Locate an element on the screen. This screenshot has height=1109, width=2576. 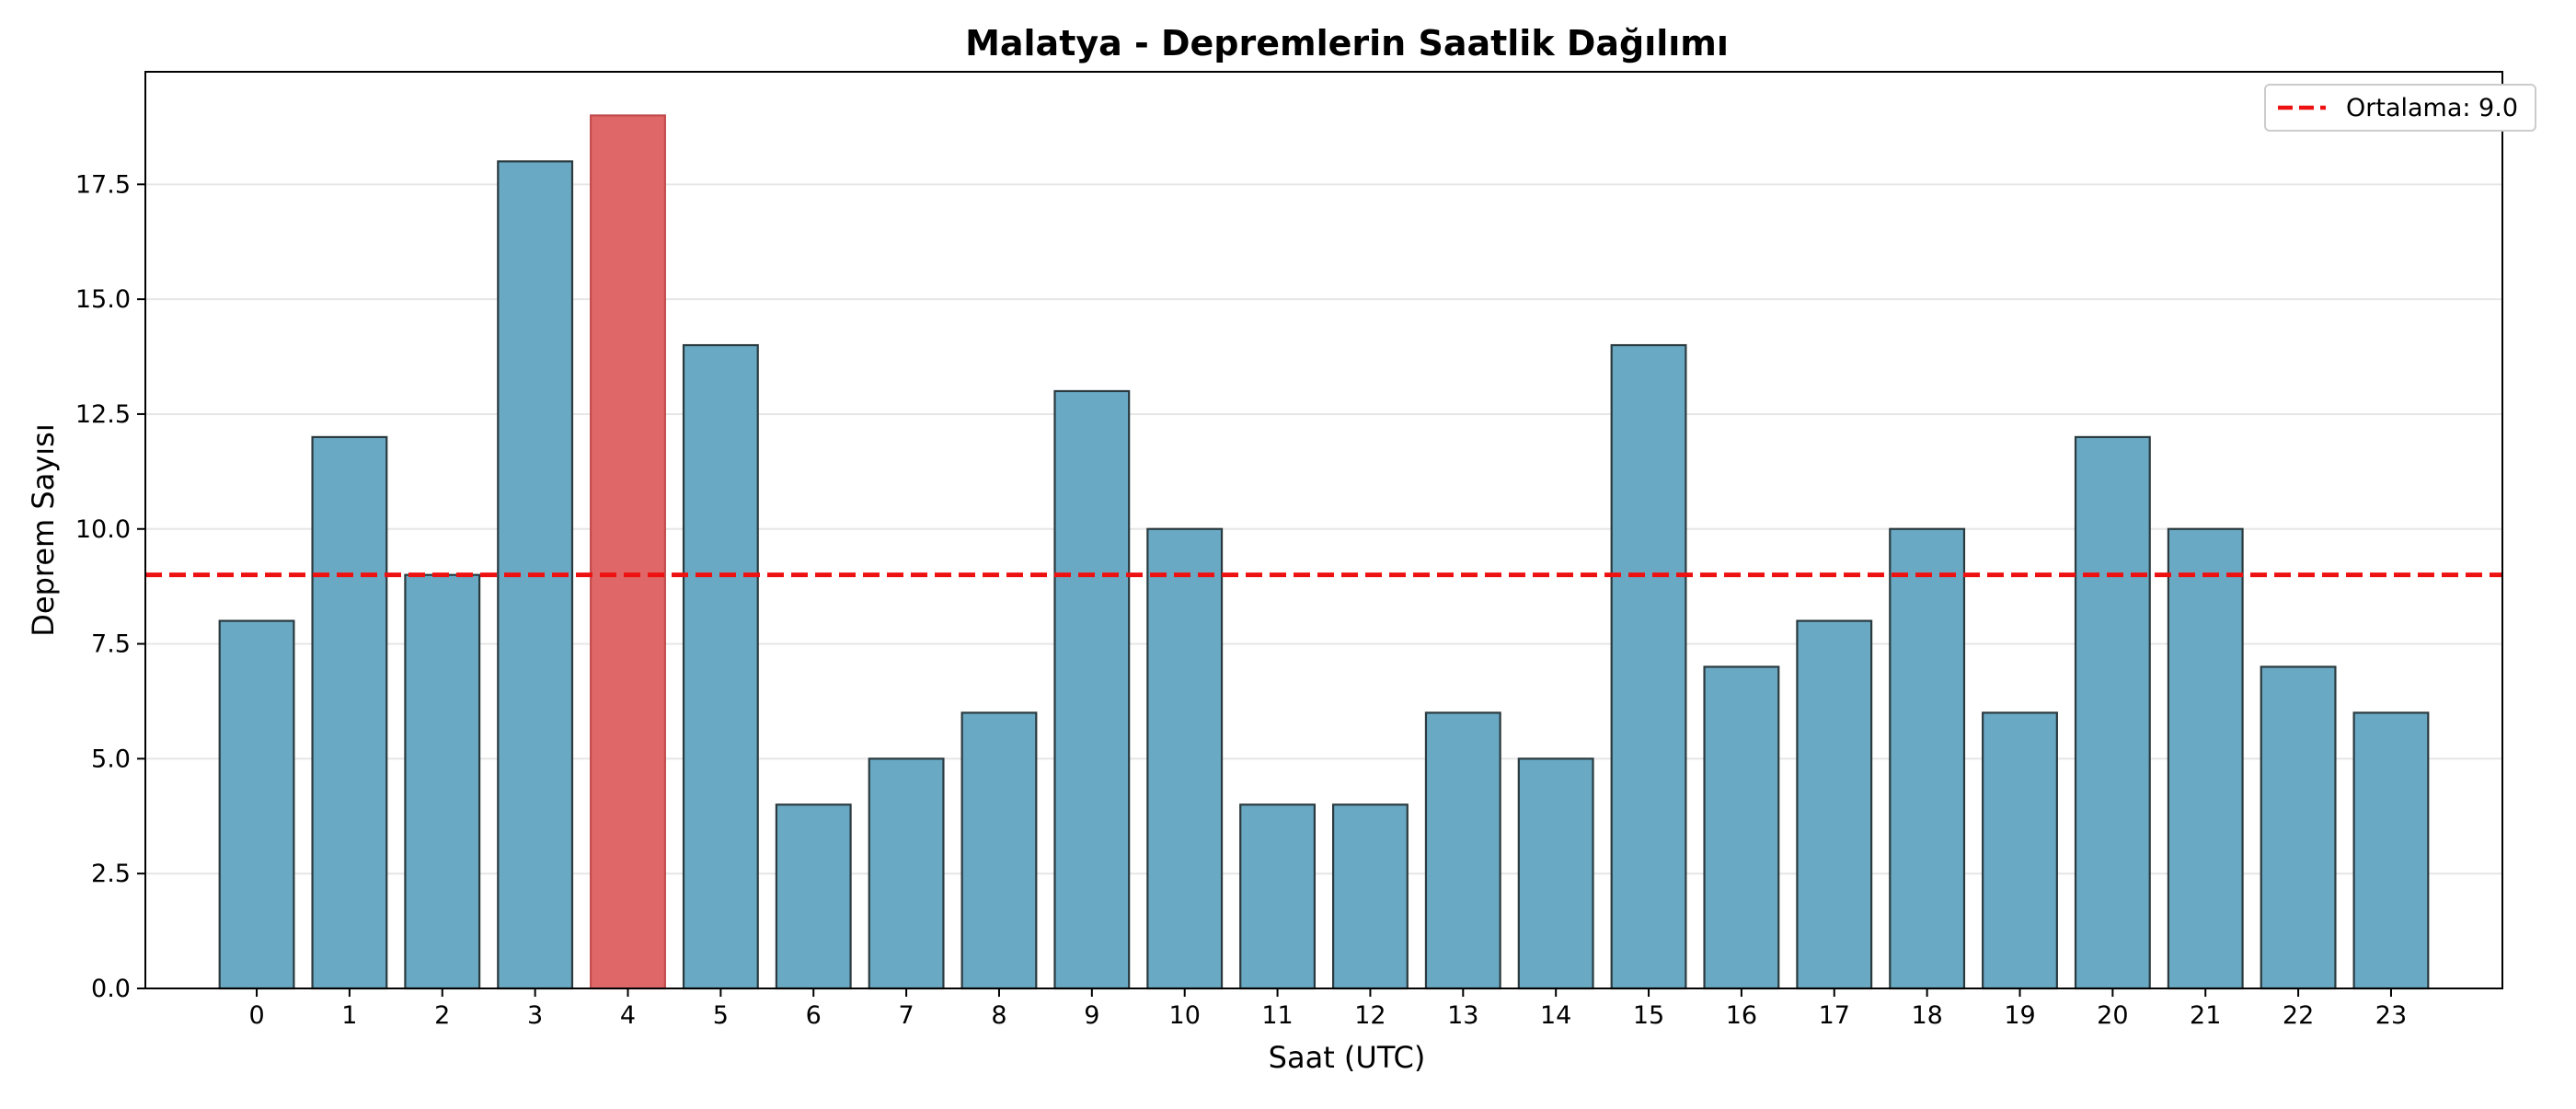
x-tick-label: 1 is located at coordinates (349, 1015).